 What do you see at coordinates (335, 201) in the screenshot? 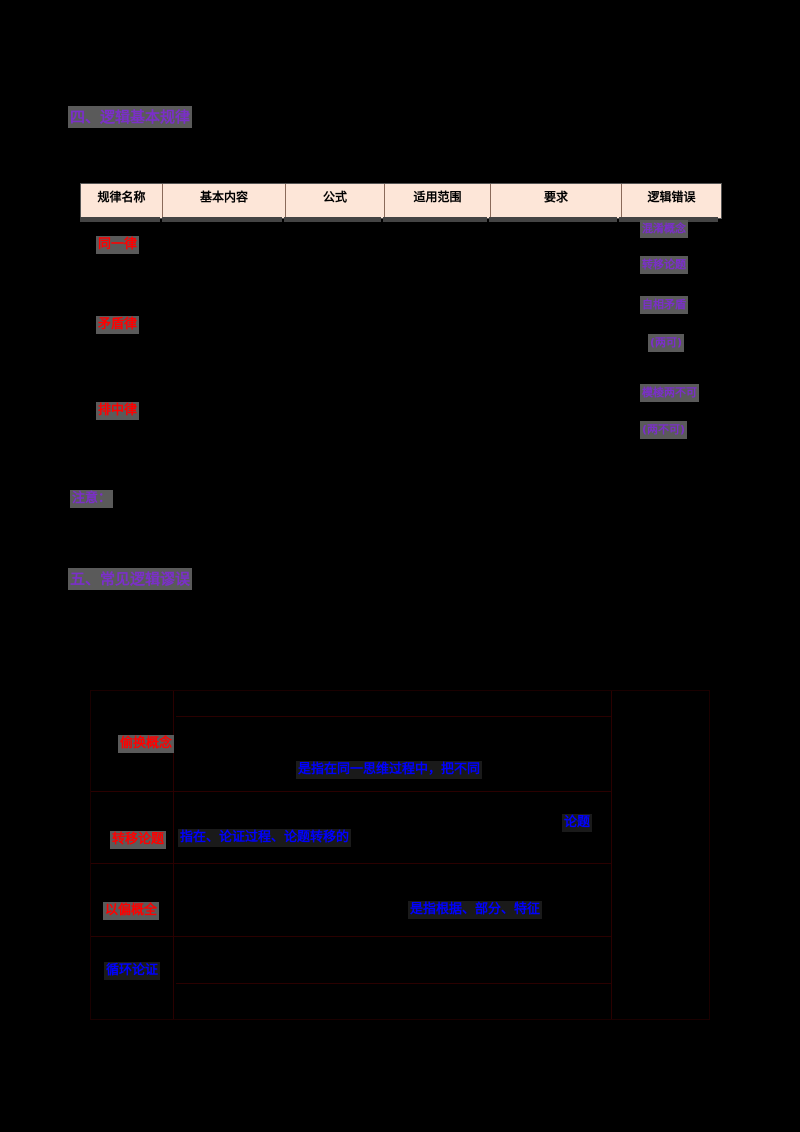
I see `header-formula: 公式` at bounding box center [335, 201].